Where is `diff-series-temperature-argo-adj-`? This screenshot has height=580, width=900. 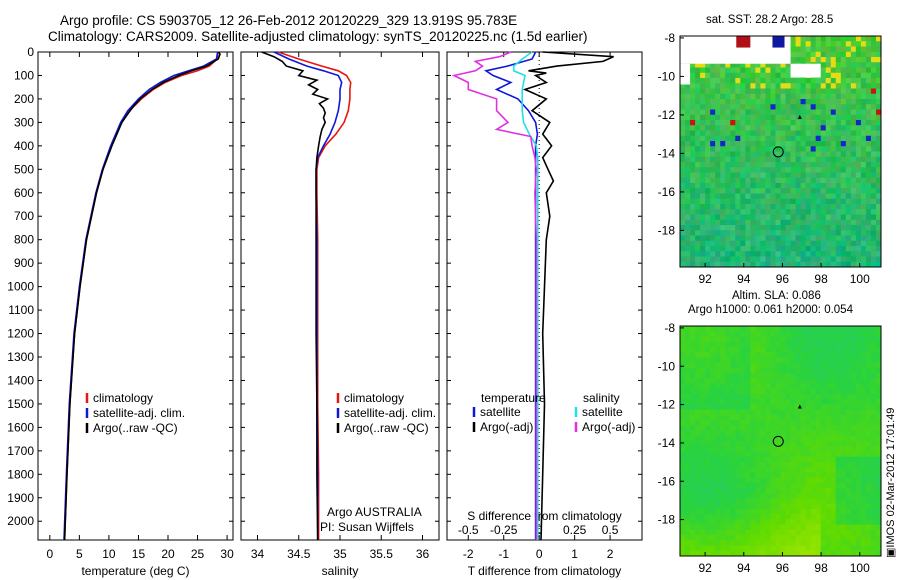
diff-series-temperature-argo-adj- is located at coordinates (568, 296).